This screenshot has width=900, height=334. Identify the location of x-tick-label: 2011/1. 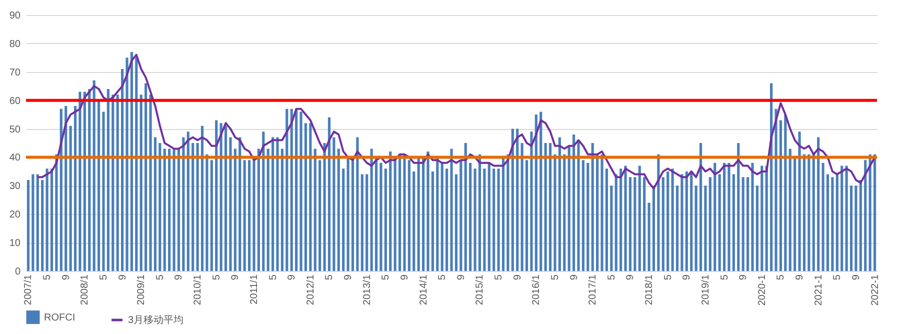
(254, 289).